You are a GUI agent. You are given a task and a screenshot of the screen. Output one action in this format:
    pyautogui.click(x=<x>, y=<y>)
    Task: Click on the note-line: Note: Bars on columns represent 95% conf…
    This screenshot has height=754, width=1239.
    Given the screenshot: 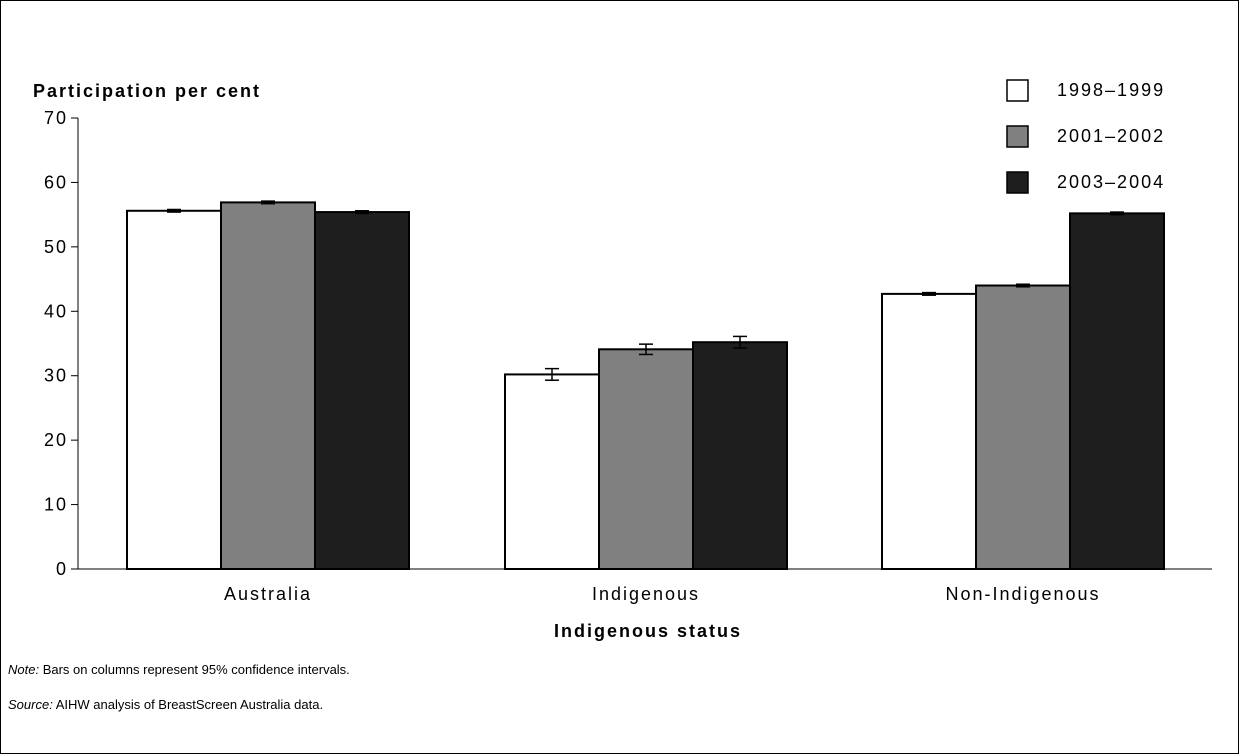 What is the action you would take?
    pyautogui.click(x=179, y=669)
    